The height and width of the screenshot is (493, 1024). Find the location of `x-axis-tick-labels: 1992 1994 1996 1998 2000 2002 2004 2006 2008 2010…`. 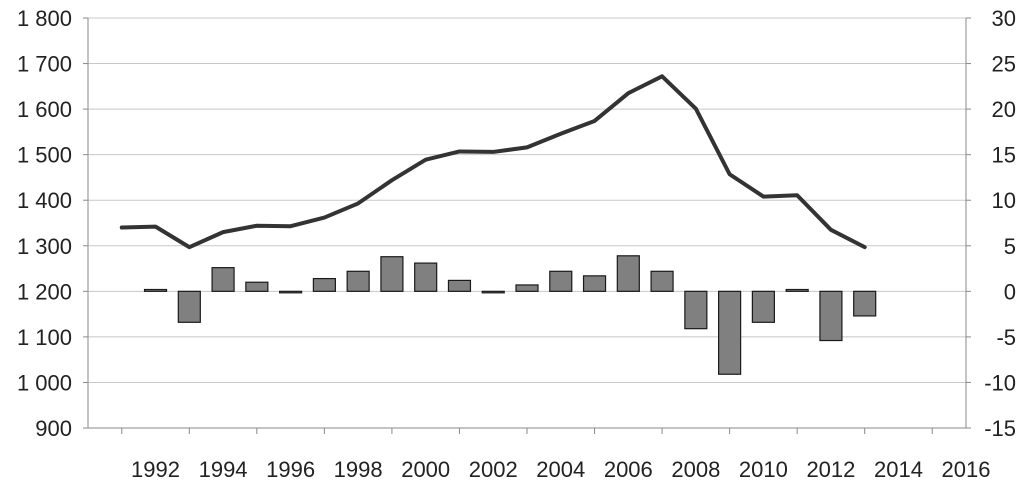

x-axis-tick-labels: 1992 1994 1996 1998 2000 2002 2004 2006 2008 2010… is located at coordinates (560, 469).